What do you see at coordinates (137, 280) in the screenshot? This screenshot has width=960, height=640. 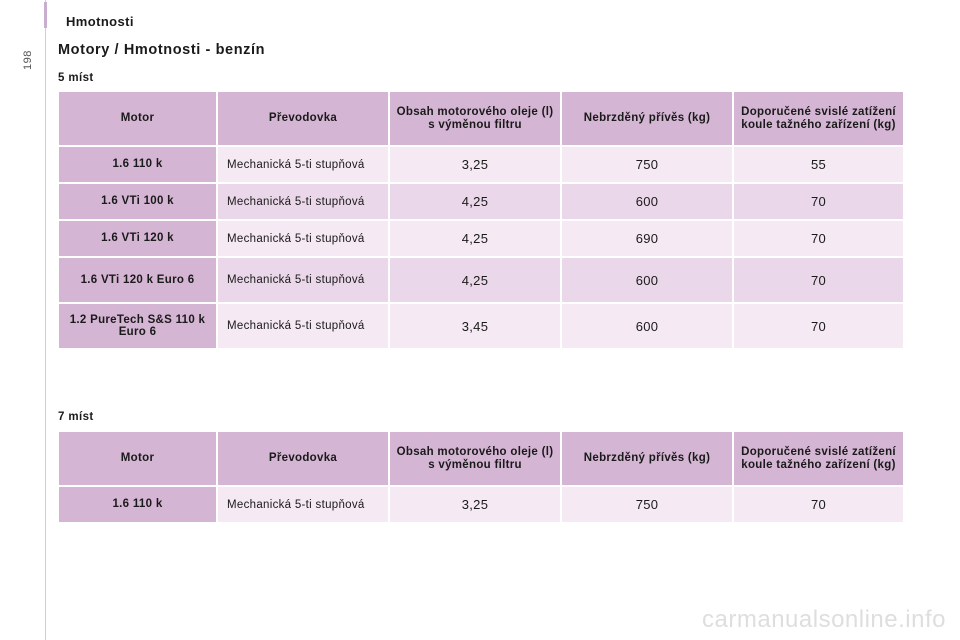 I see `cell-motor: 1.6 VTi 120 k Euro 6` at bounding box center [137, 280].